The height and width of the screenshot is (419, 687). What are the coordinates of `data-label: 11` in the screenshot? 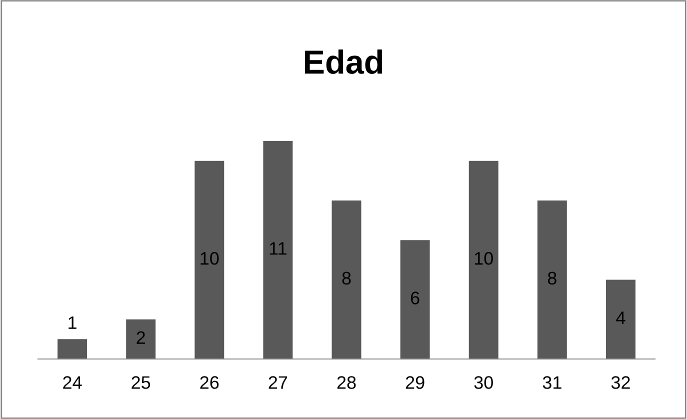 It's located at (278, 248).